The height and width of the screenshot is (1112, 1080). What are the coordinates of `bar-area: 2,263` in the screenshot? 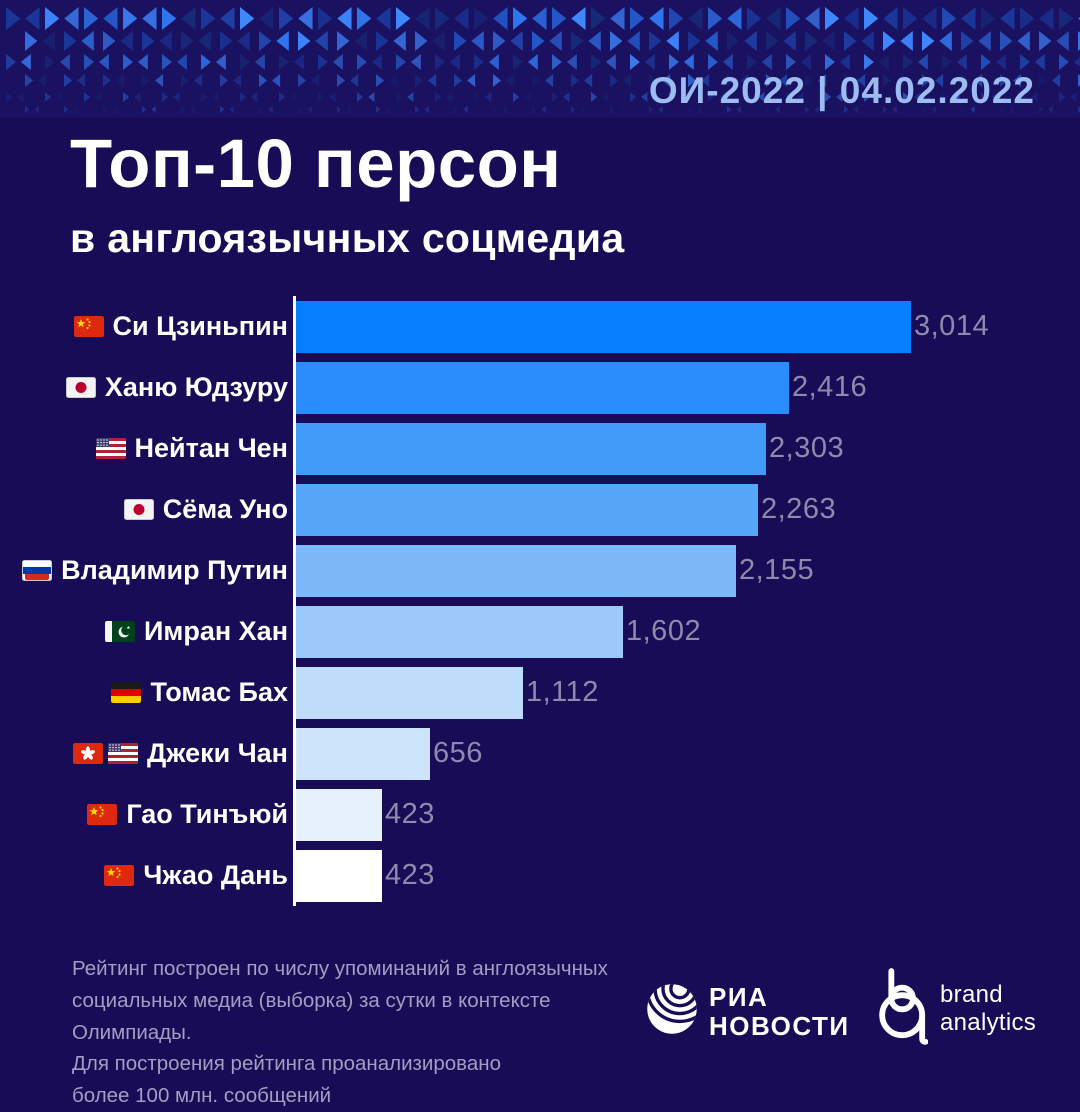 It's located at (688, 509).